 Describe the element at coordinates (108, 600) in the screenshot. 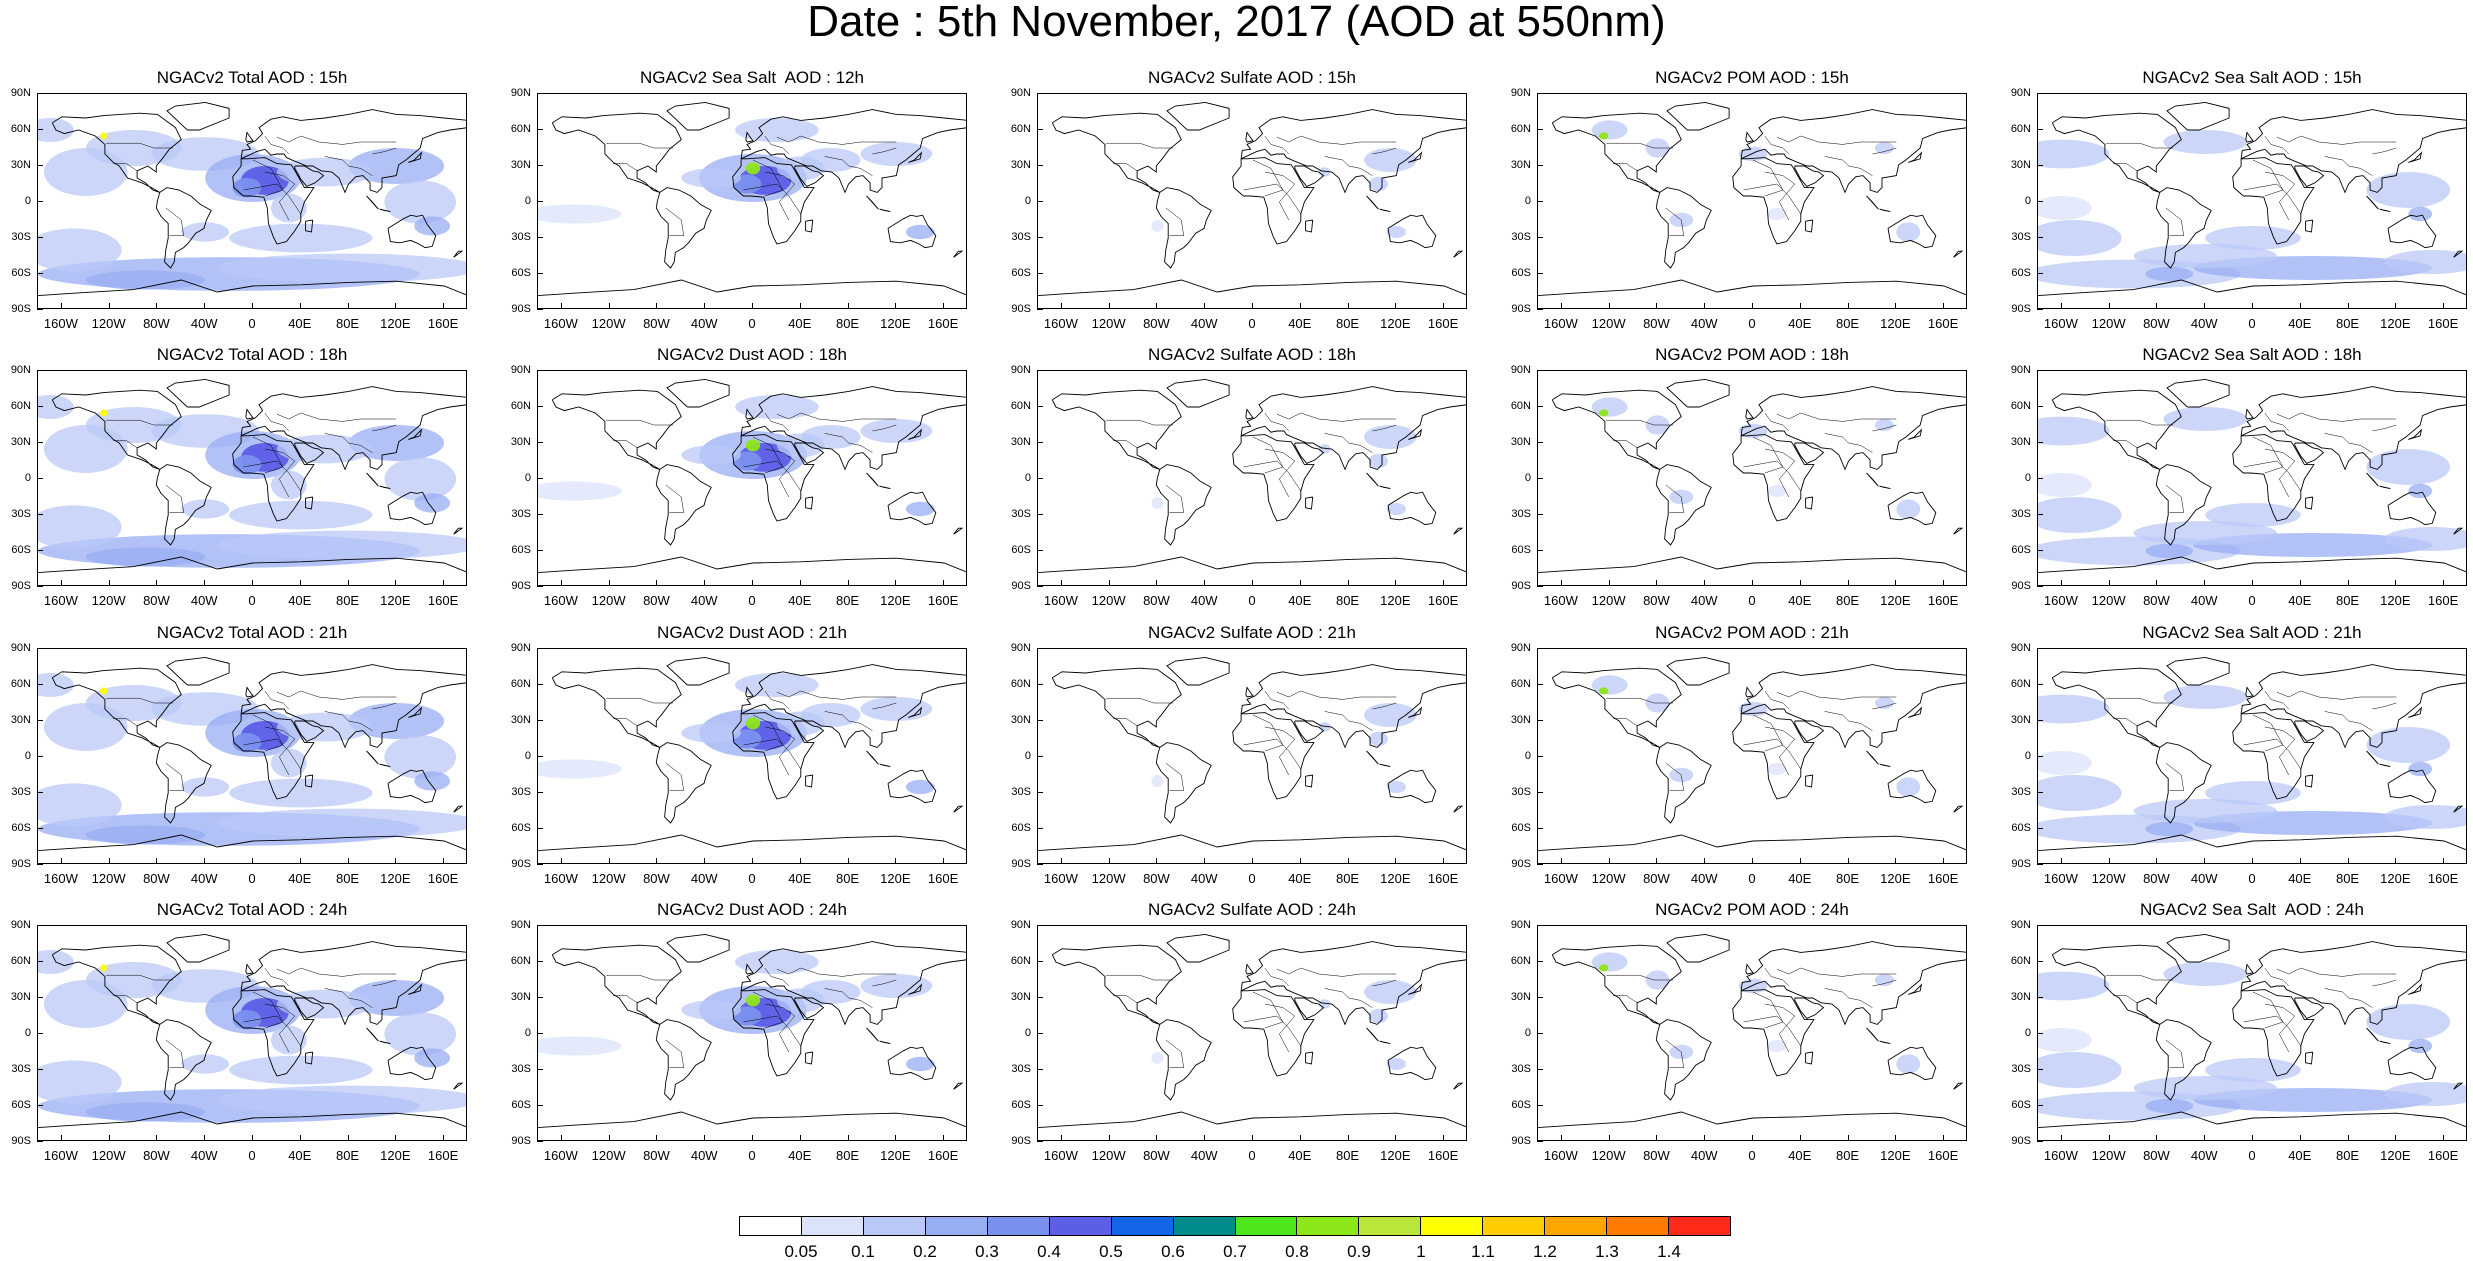

I see `lon-label: 120W` at that location.